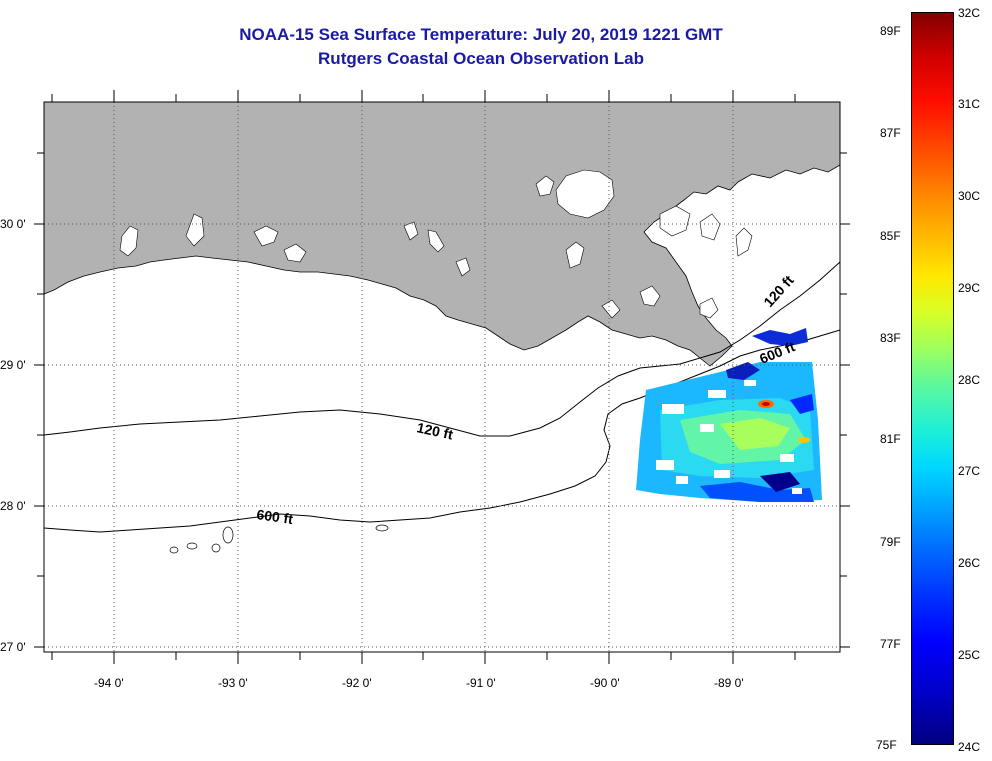 Image resolution: width=992 pixels, height=761 pixels. I want to click on cbar-c-29: 29C, so click(969, 288).